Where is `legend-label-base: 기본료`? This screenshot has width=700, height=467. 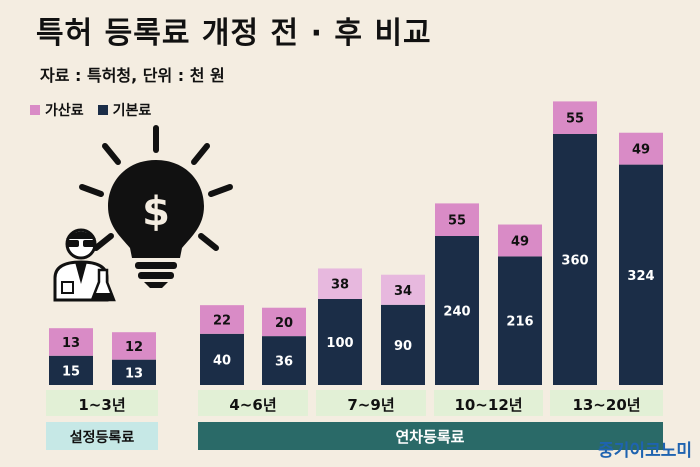
legend-label-base: 기본료 is located at coordinates (132, 111).